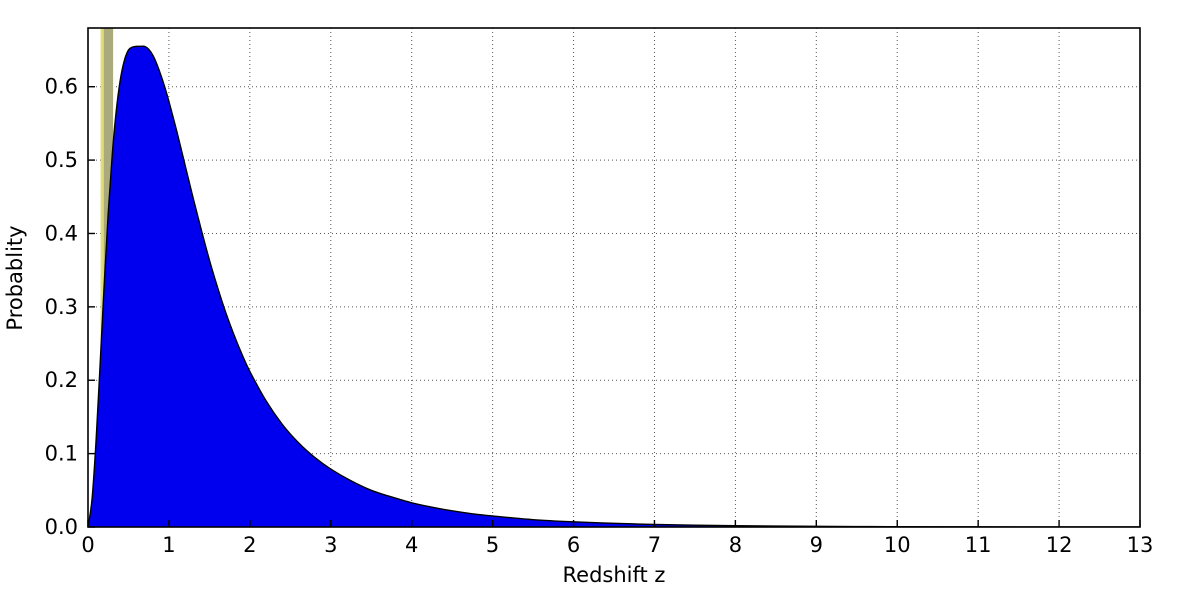 The height and width of the screenshot is (600, 1200). Describe the element at coordinates (61, 307) in the screenshot. I see `y-tick-label: 0.3` at that location.